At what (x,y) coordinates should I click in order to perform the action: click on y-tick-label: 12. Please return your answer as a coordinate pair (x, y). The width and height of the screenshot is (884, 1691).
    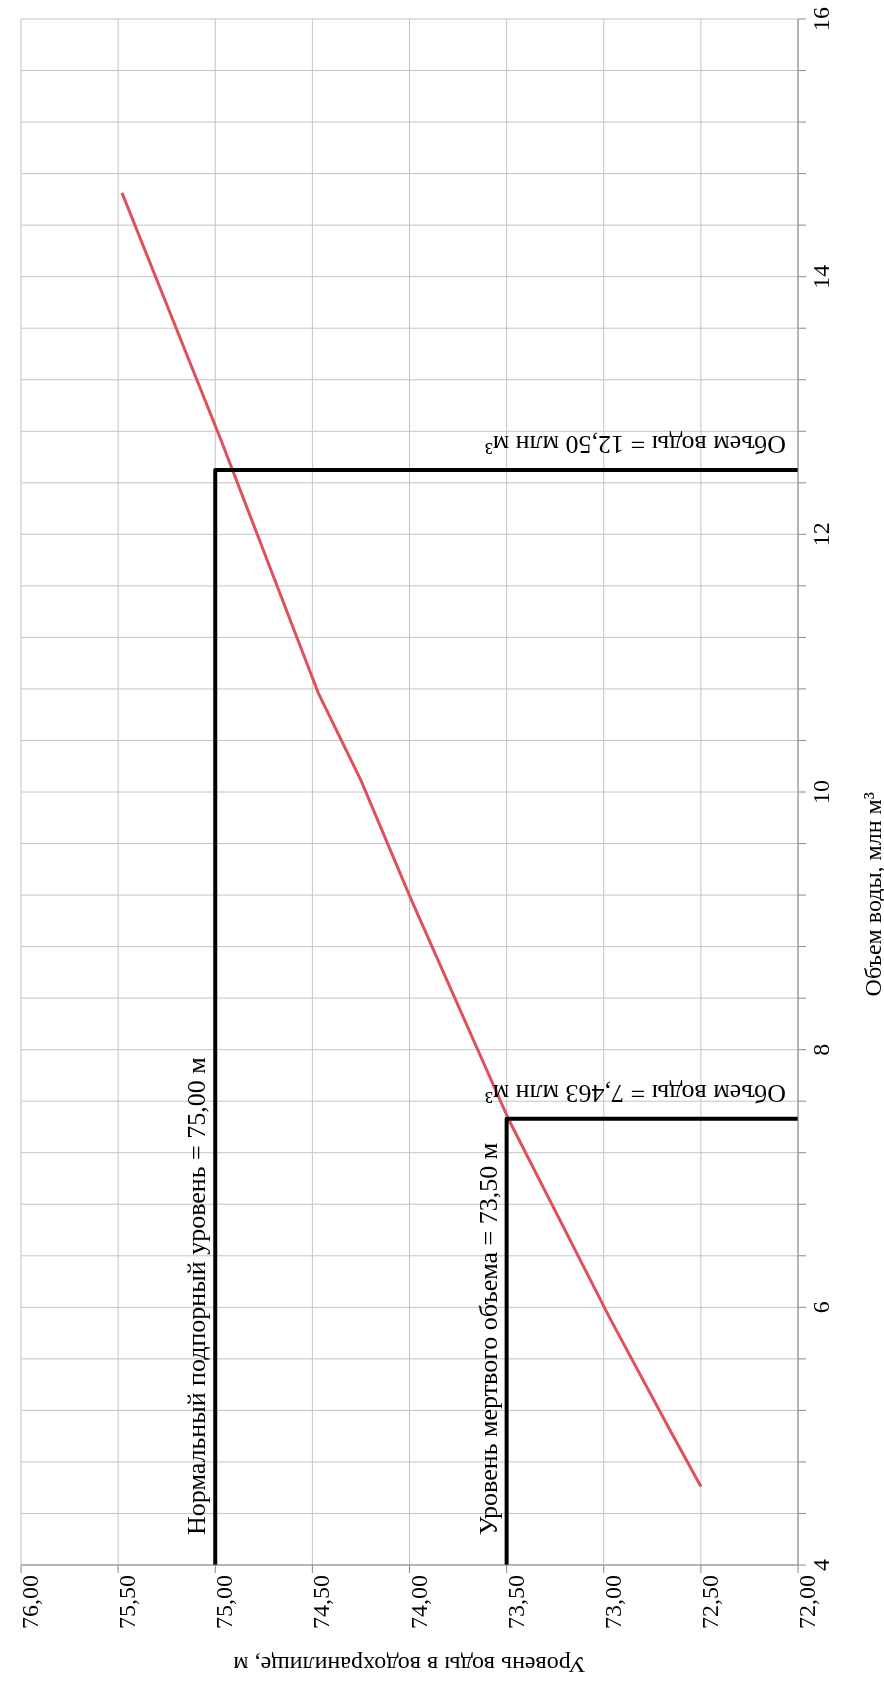
    Looking at the image, I should click on (820, 534).